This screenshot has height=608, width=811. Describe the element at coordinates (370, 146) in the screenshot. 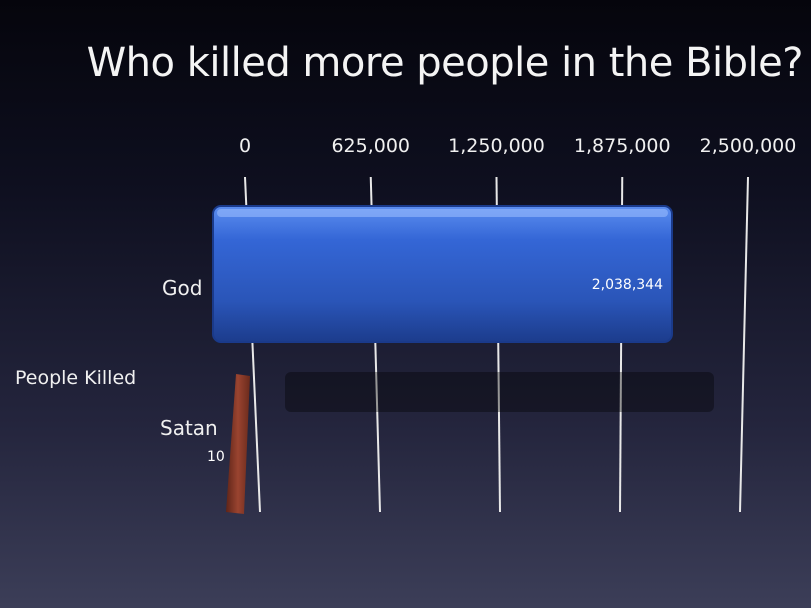

I see `x-tick-label: 625,000` at that location.